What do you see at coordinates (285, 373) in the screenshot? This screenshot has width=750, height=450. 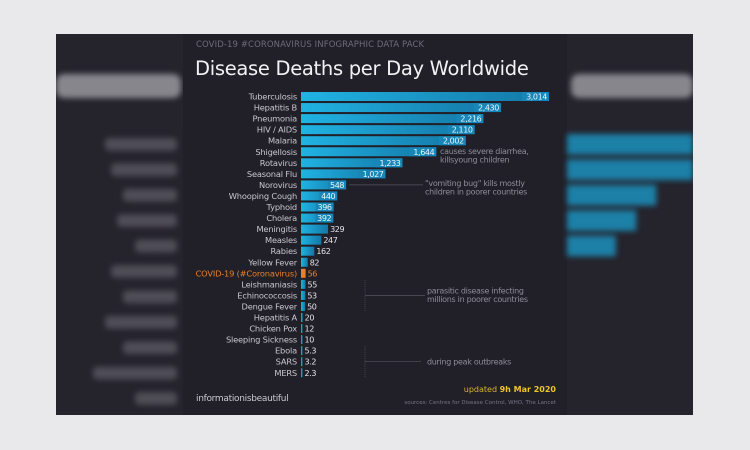 I see `category-label: MERS` at bounding box center [285, 373].